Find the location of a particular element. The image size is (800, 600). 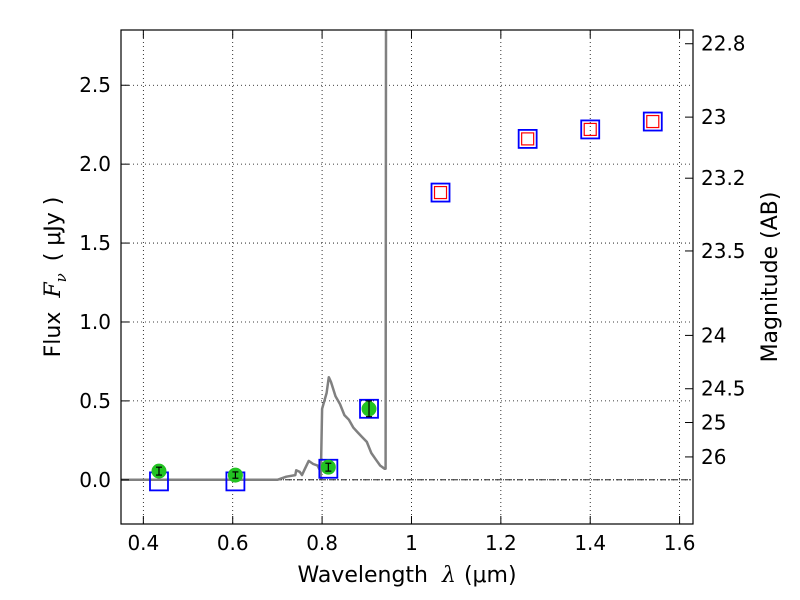

x-axis-label: Wavelength λ (μm) is located at coordinates (406, 575).